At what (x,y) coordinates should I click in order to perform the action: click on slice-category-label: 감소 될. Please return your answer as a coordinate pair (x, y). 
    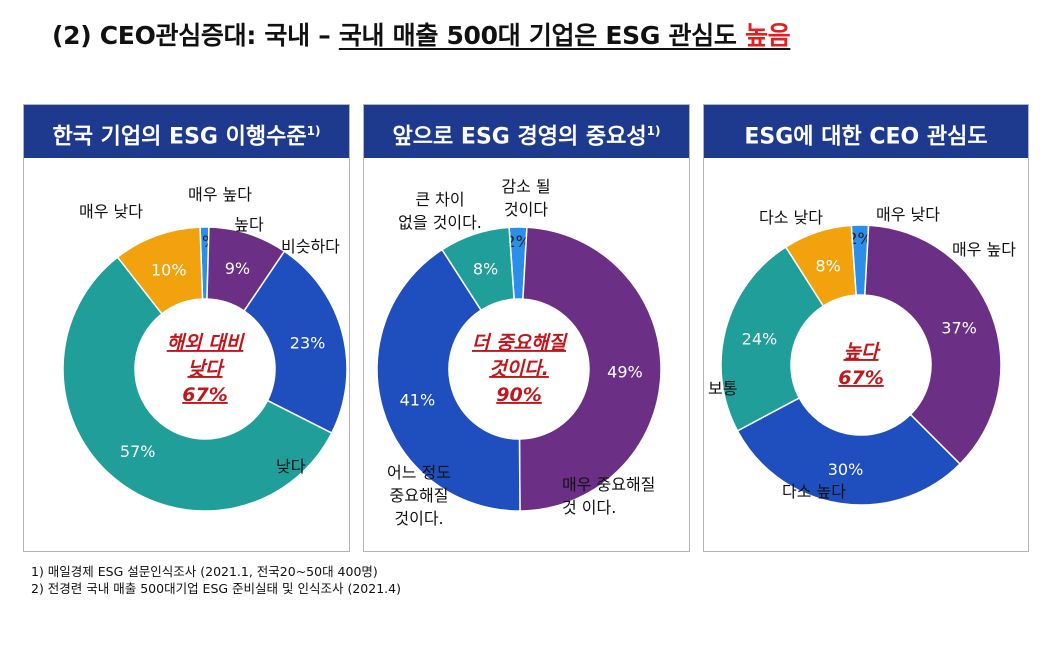
    Looking at the image, I should click on (525, 186).